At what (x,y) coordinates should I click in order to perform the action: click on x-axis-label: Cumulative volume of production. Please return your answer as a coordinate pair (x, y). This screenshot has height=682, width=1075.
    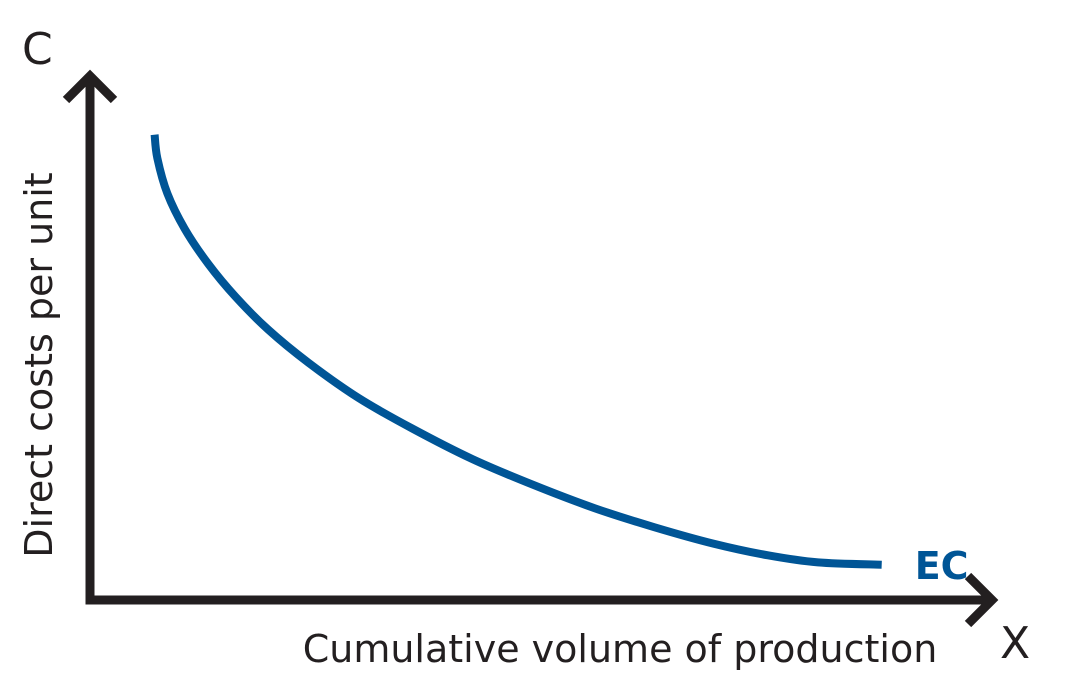
    Looking at the image, I should click on (620, 649).